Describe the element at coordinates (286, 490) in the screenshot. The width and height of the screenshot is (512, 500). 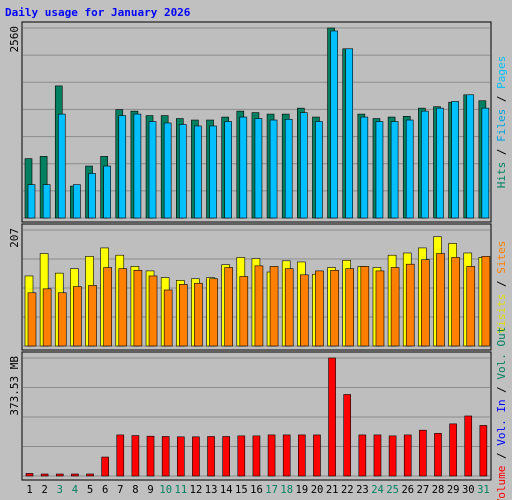
I see `x-tick-label: 18` at that location.